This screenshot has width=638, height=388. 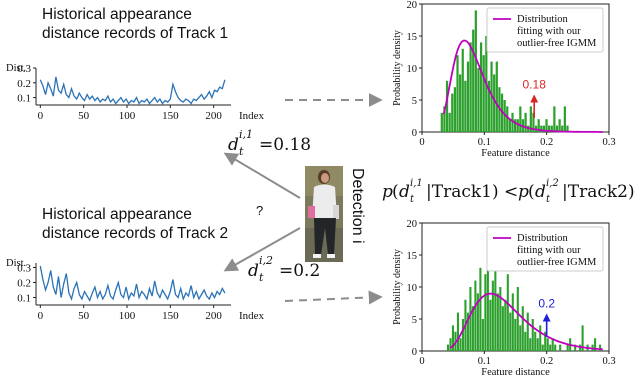 I want to click on svg-text: i,2, so click(x=266, y=260).